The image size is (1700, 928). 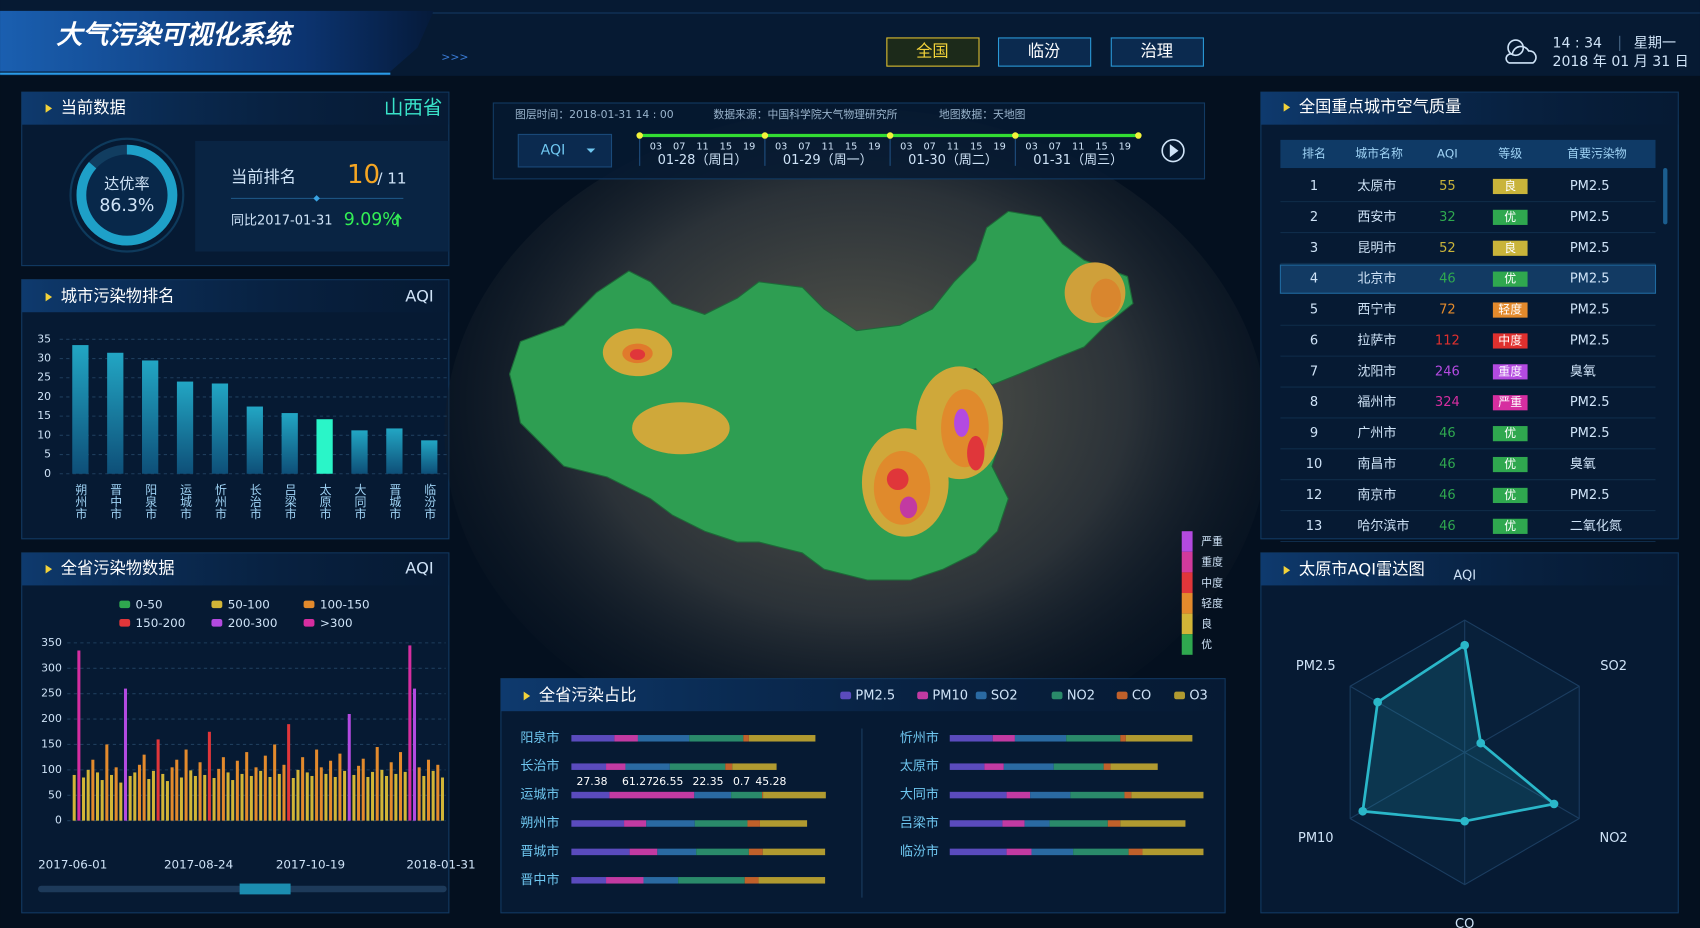 What do you see at coordinates (770, 781) in the screenshot?
I see `data-label: 45.28` at bounding box center [770, 781].